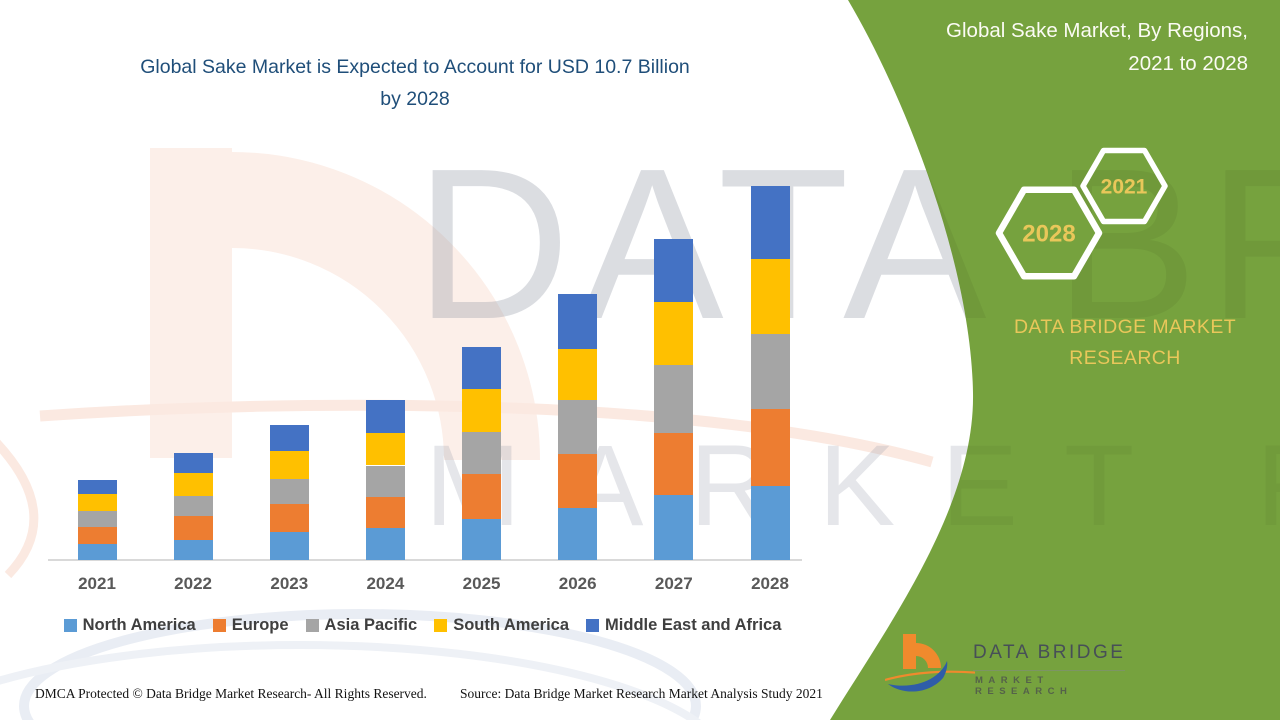 The width and height of the screenshot is (1280, 720). I want to click on bar-2028-asia-pacific, so click(770, 372).